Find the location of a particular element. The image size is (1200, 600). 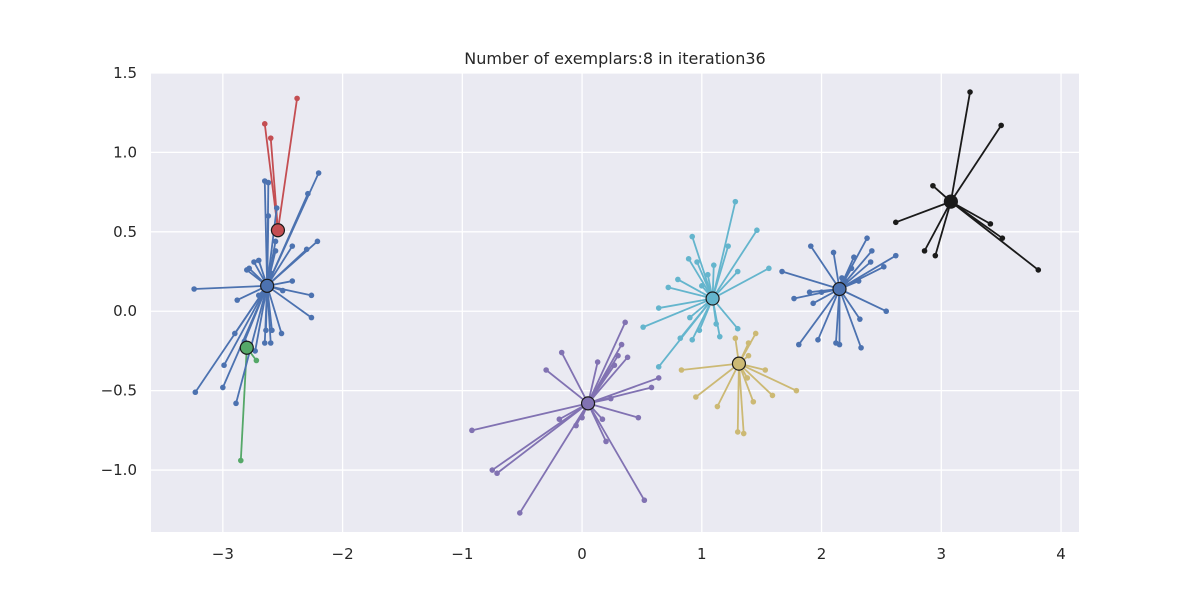

x-tick-label: 4 is located at coordinates (1061, 554).